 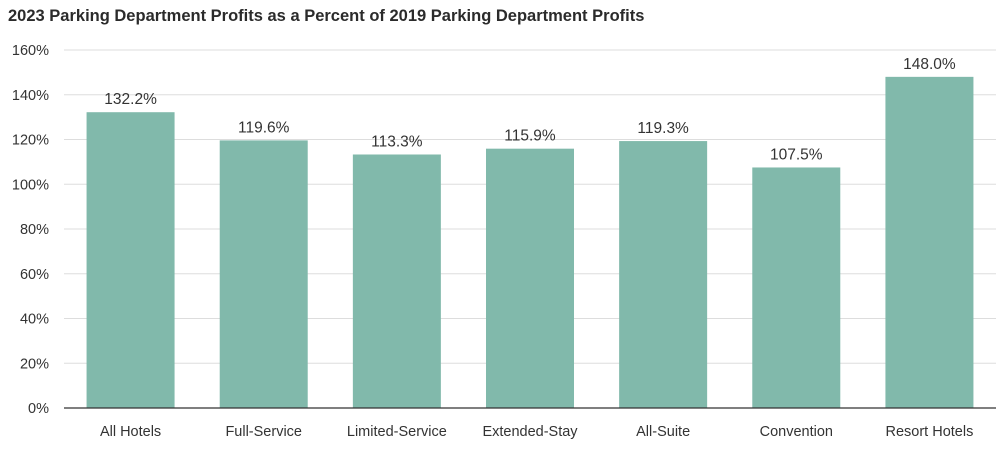 What do you see at coordinates (930, 432) in the screenshot?
I see `x-tick-label: Resort Hotels` at bounding box center [930, 432].